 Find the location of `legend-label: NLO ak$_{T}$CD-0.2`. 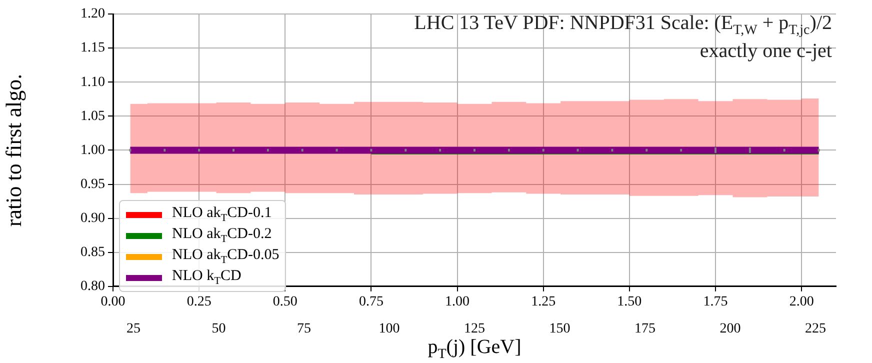

legend-label: NLO ak$_{T}$CD-0.2 is located at coordinates (222, 235).